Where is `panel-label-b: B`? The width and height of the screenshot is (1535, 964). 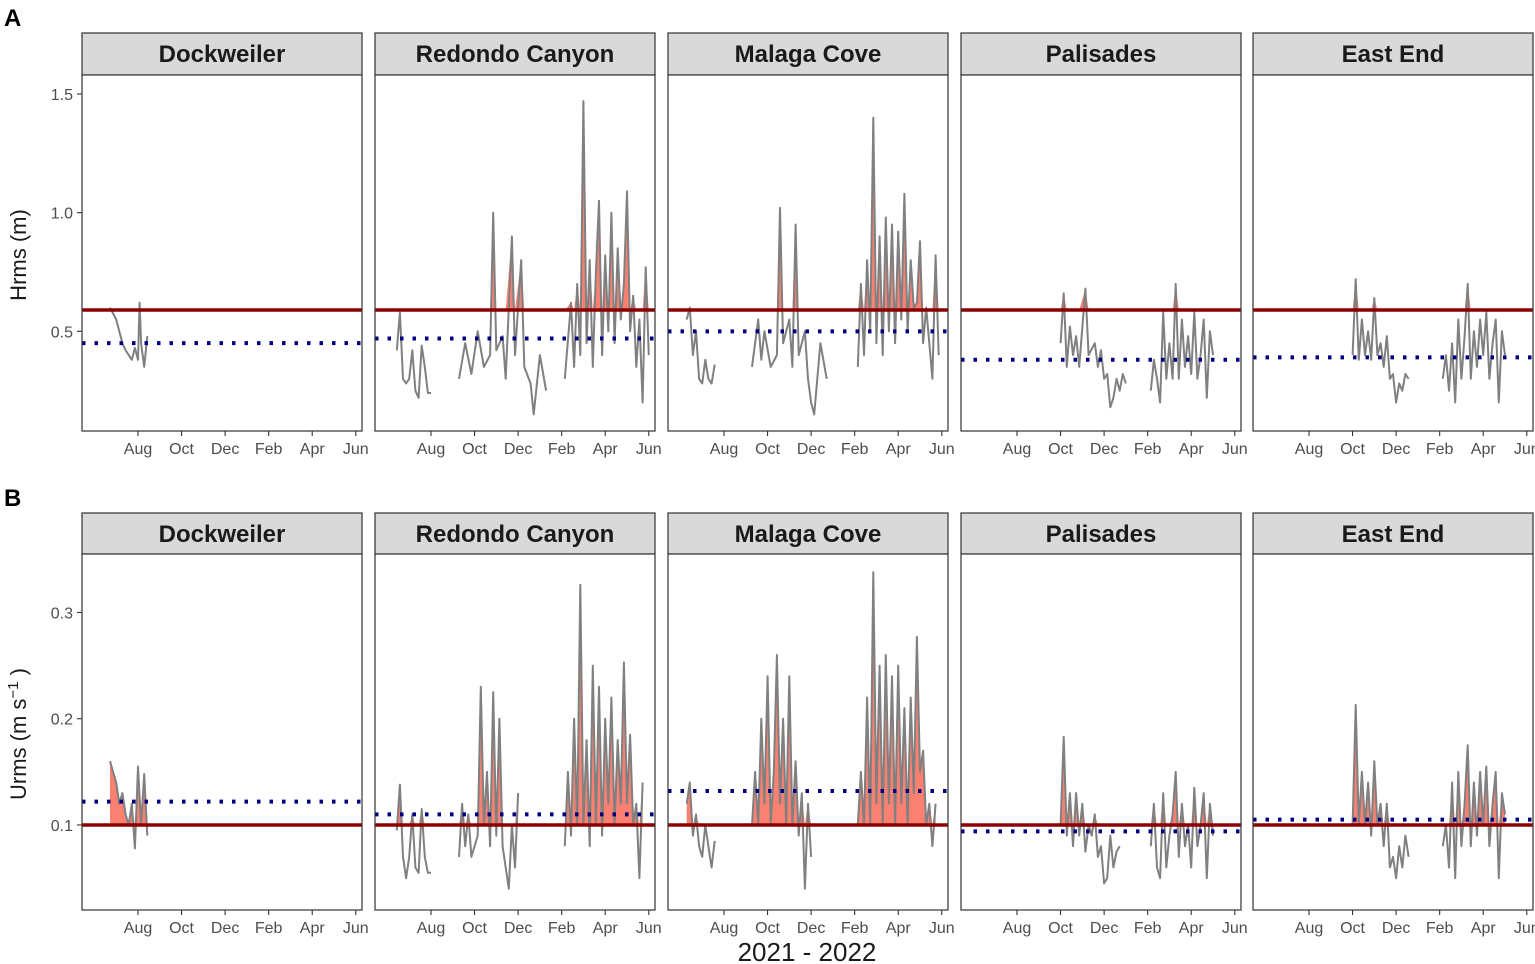 panel-label-b: B is located at coordinates (12, 498).